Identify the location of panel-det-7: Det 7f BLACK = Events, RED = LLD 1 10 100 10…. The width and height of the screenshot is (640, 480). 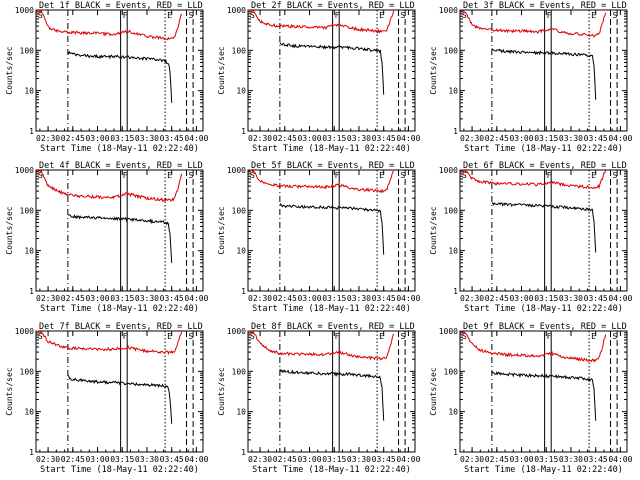
(107, 398).